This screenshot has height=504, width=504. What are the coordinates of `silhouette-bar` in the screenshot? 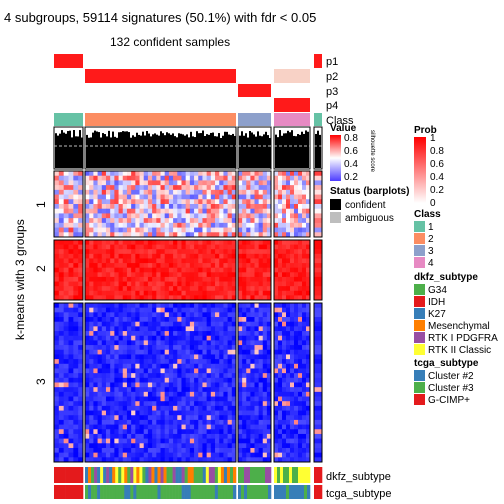 It's located at (68, 149).